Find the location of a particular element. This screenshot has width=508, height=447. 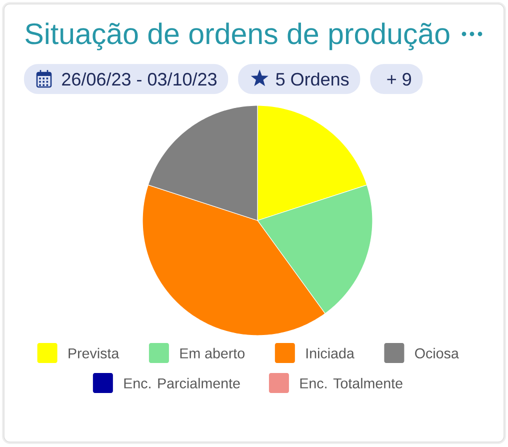

chart-title: Situação de ordens de produção is located at coordinates (238, 36).